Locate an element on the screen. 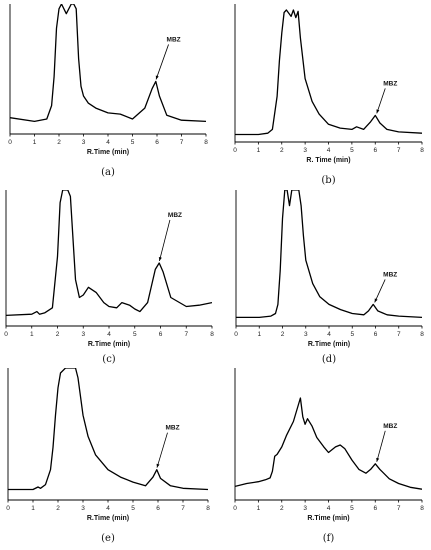 This screenshot has width=431, height=550. panel-label: (c) is located at coordinates (109, 359).